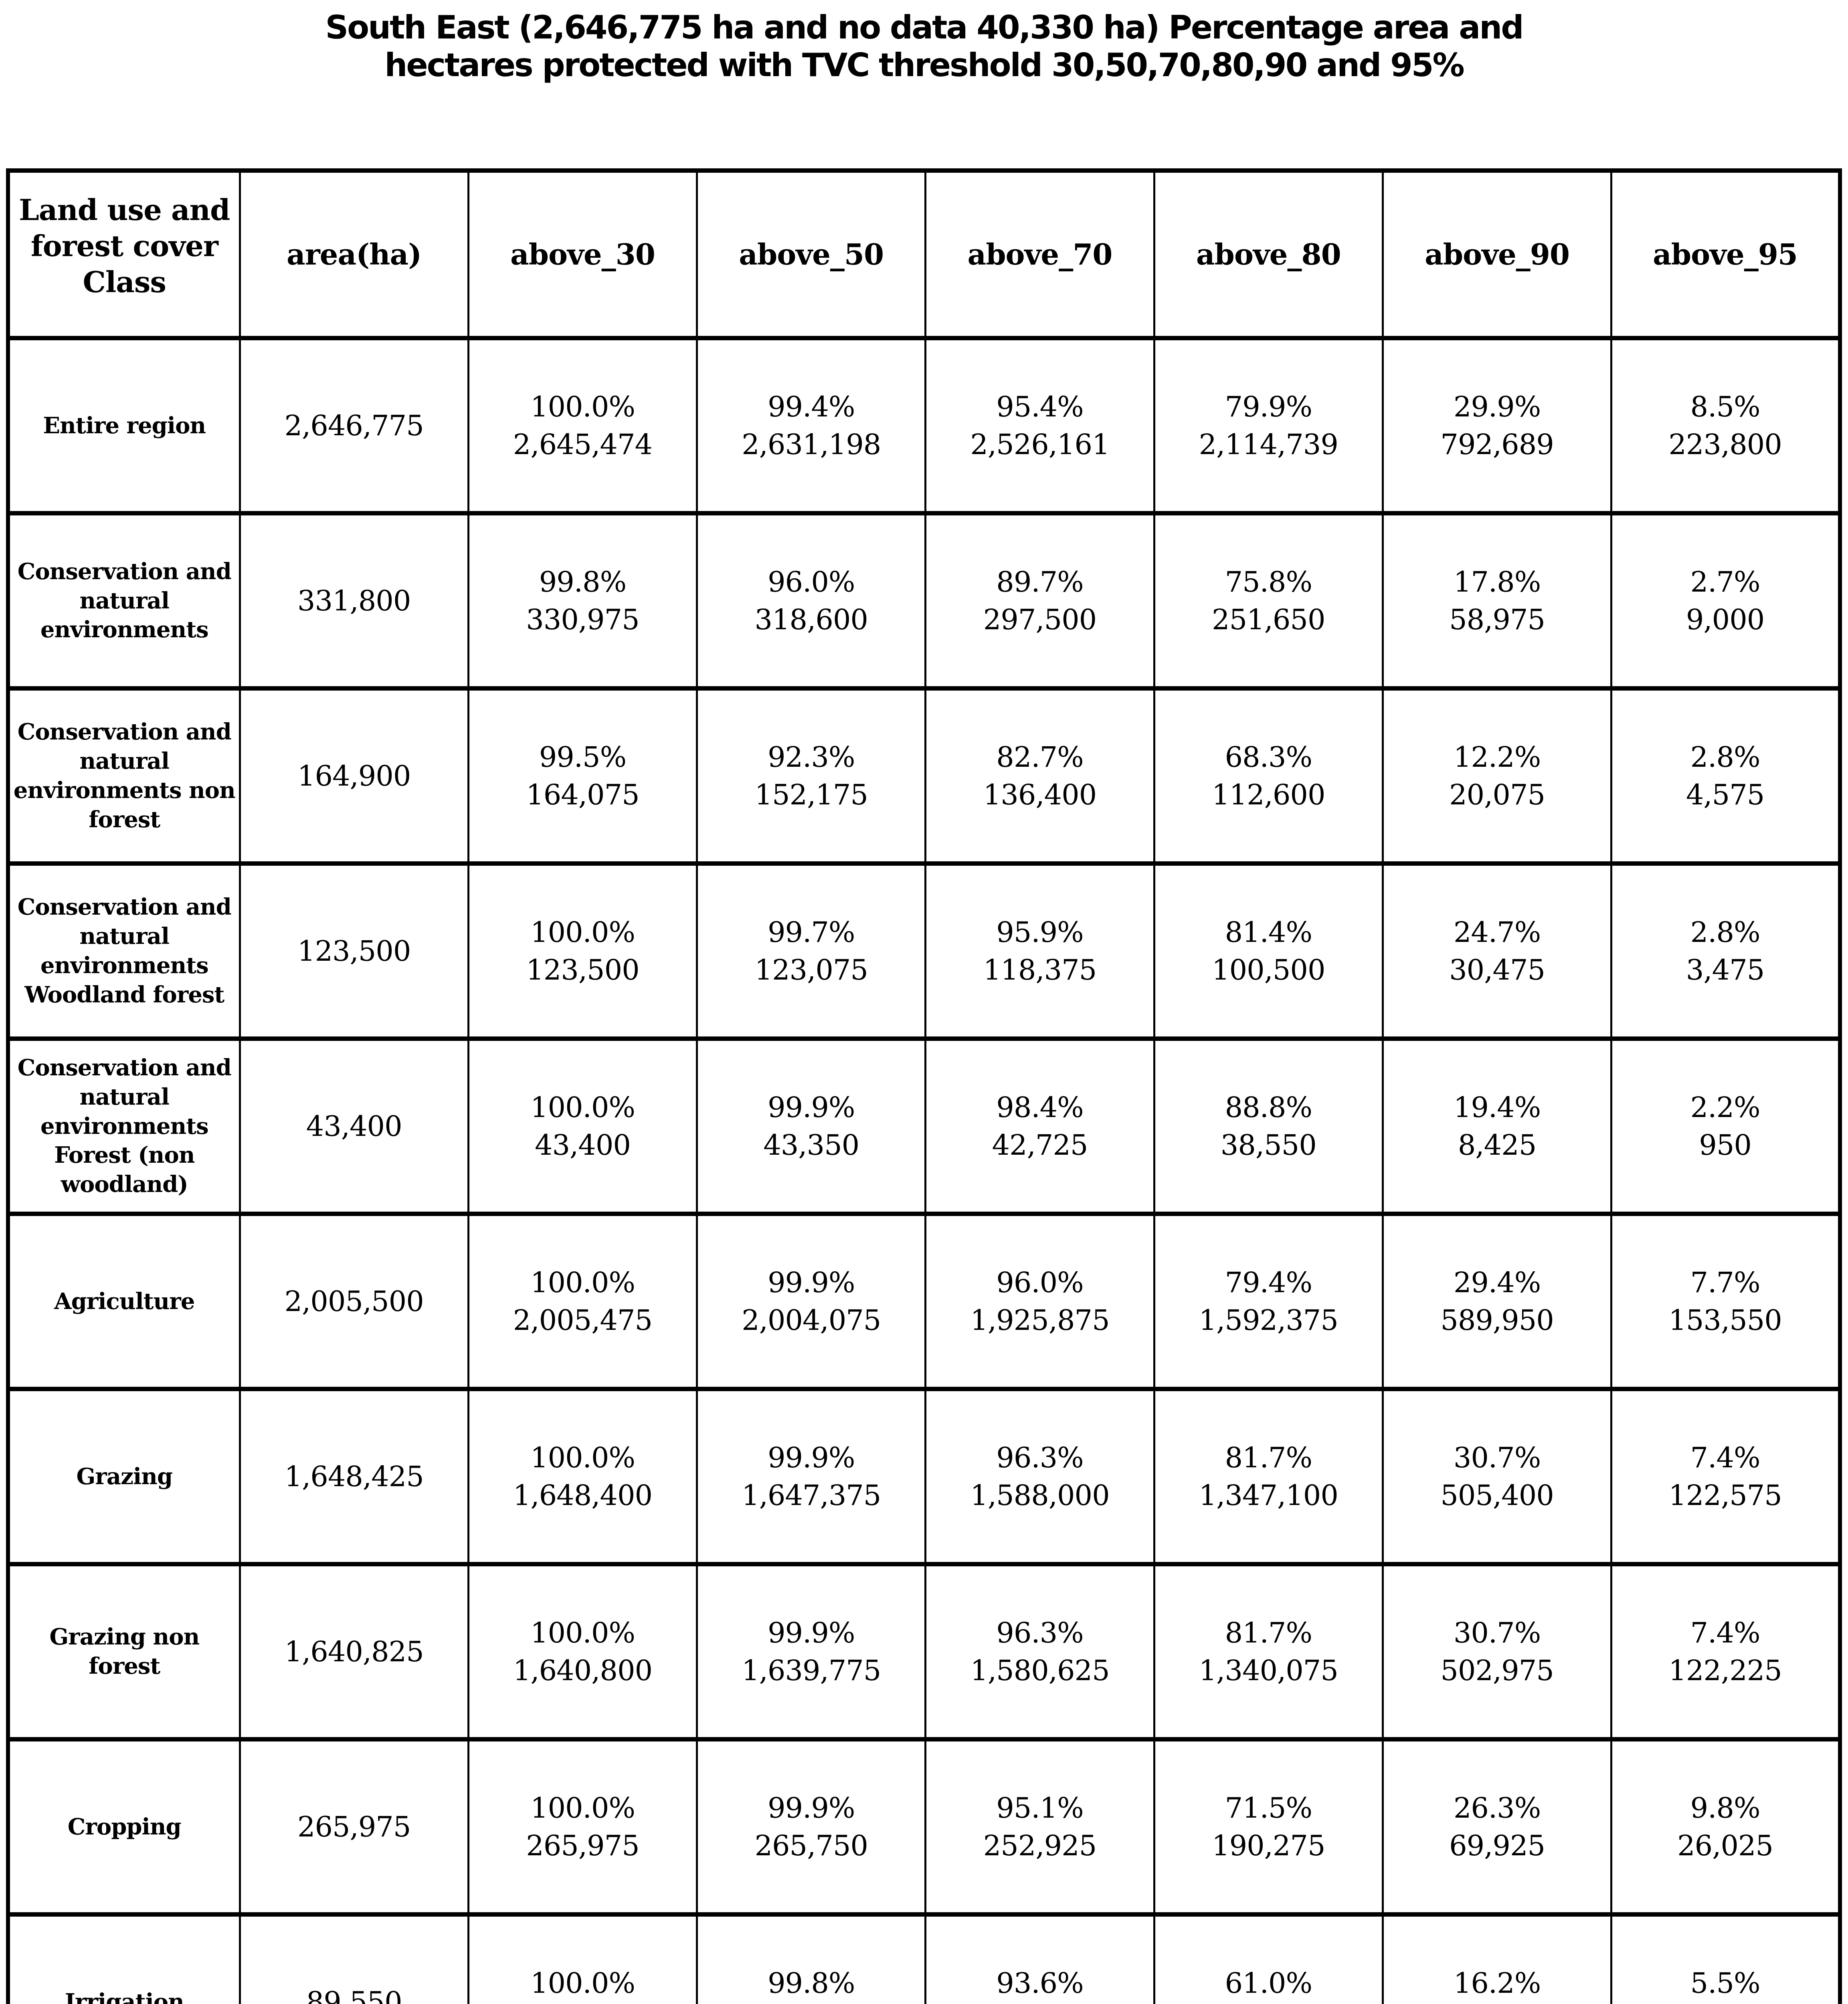 The image size is (1848, 2004). What do you see at coordinates (582, 1126) in the screenshot?
I see `value-cell: 100.0% 43,400` at bounding box center [582, 1126].